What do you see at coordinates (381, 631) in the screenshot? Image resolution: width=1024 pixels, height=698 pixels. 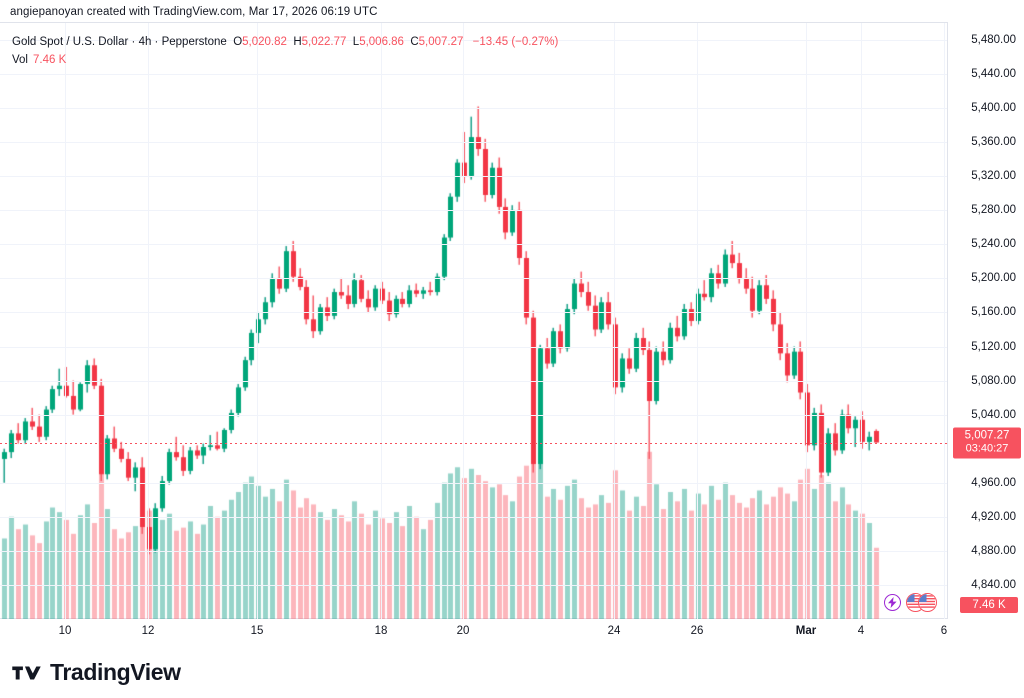 I see `time-axis-tick: 18` at bounding box center [381, 631].